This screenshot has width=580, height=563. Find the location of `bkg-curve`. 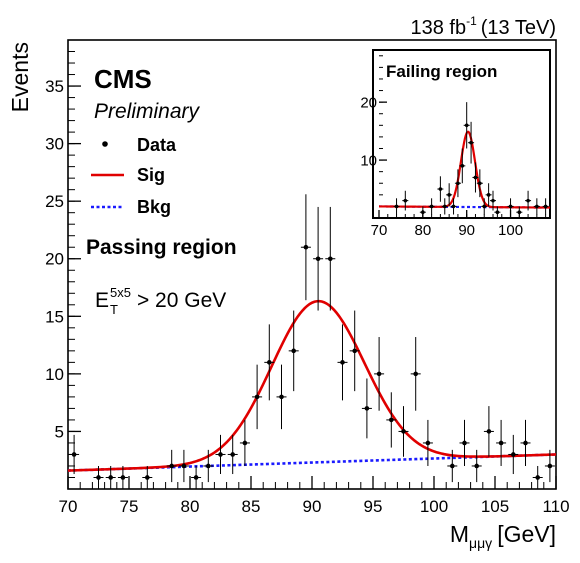

bkg-curve is located at coordinates (312, 462).